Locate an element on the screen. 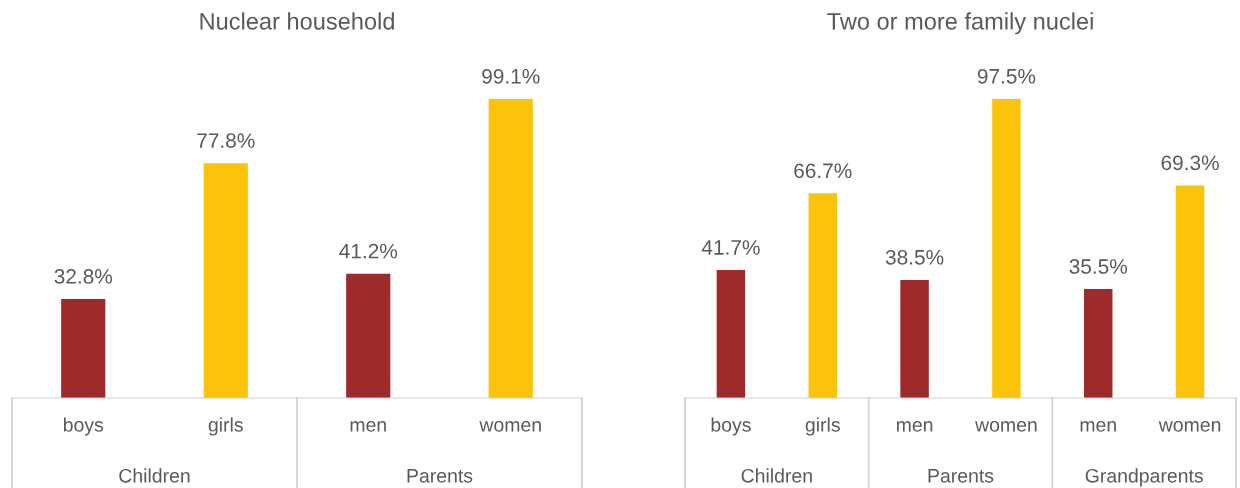  data-label: 77.8% is located at coordinates (226, 140).